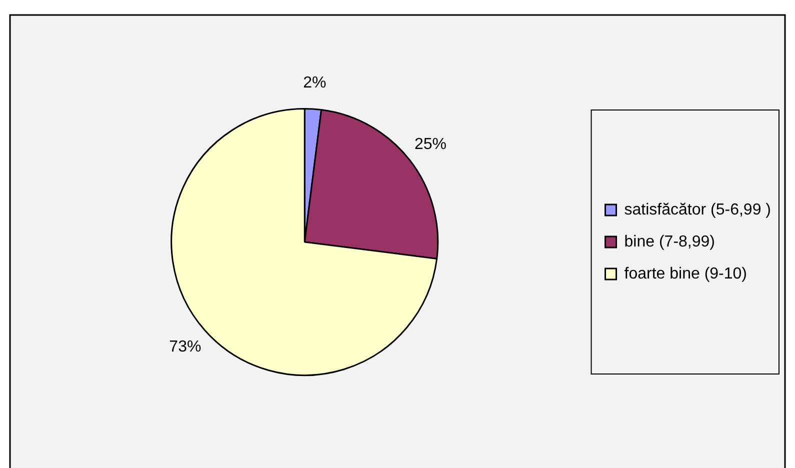 The width and height of the screenshot is (795, 468). I want to click on data-label: 2%, so click(314, 83).